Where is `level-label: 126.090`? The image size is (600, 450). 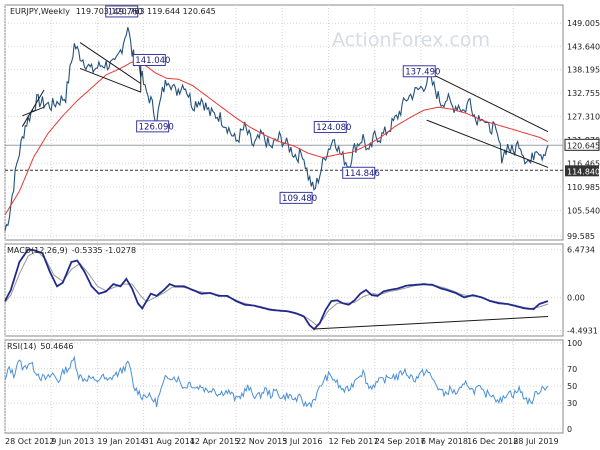 level-label: 126.090 is located at coordinates (156, 127).